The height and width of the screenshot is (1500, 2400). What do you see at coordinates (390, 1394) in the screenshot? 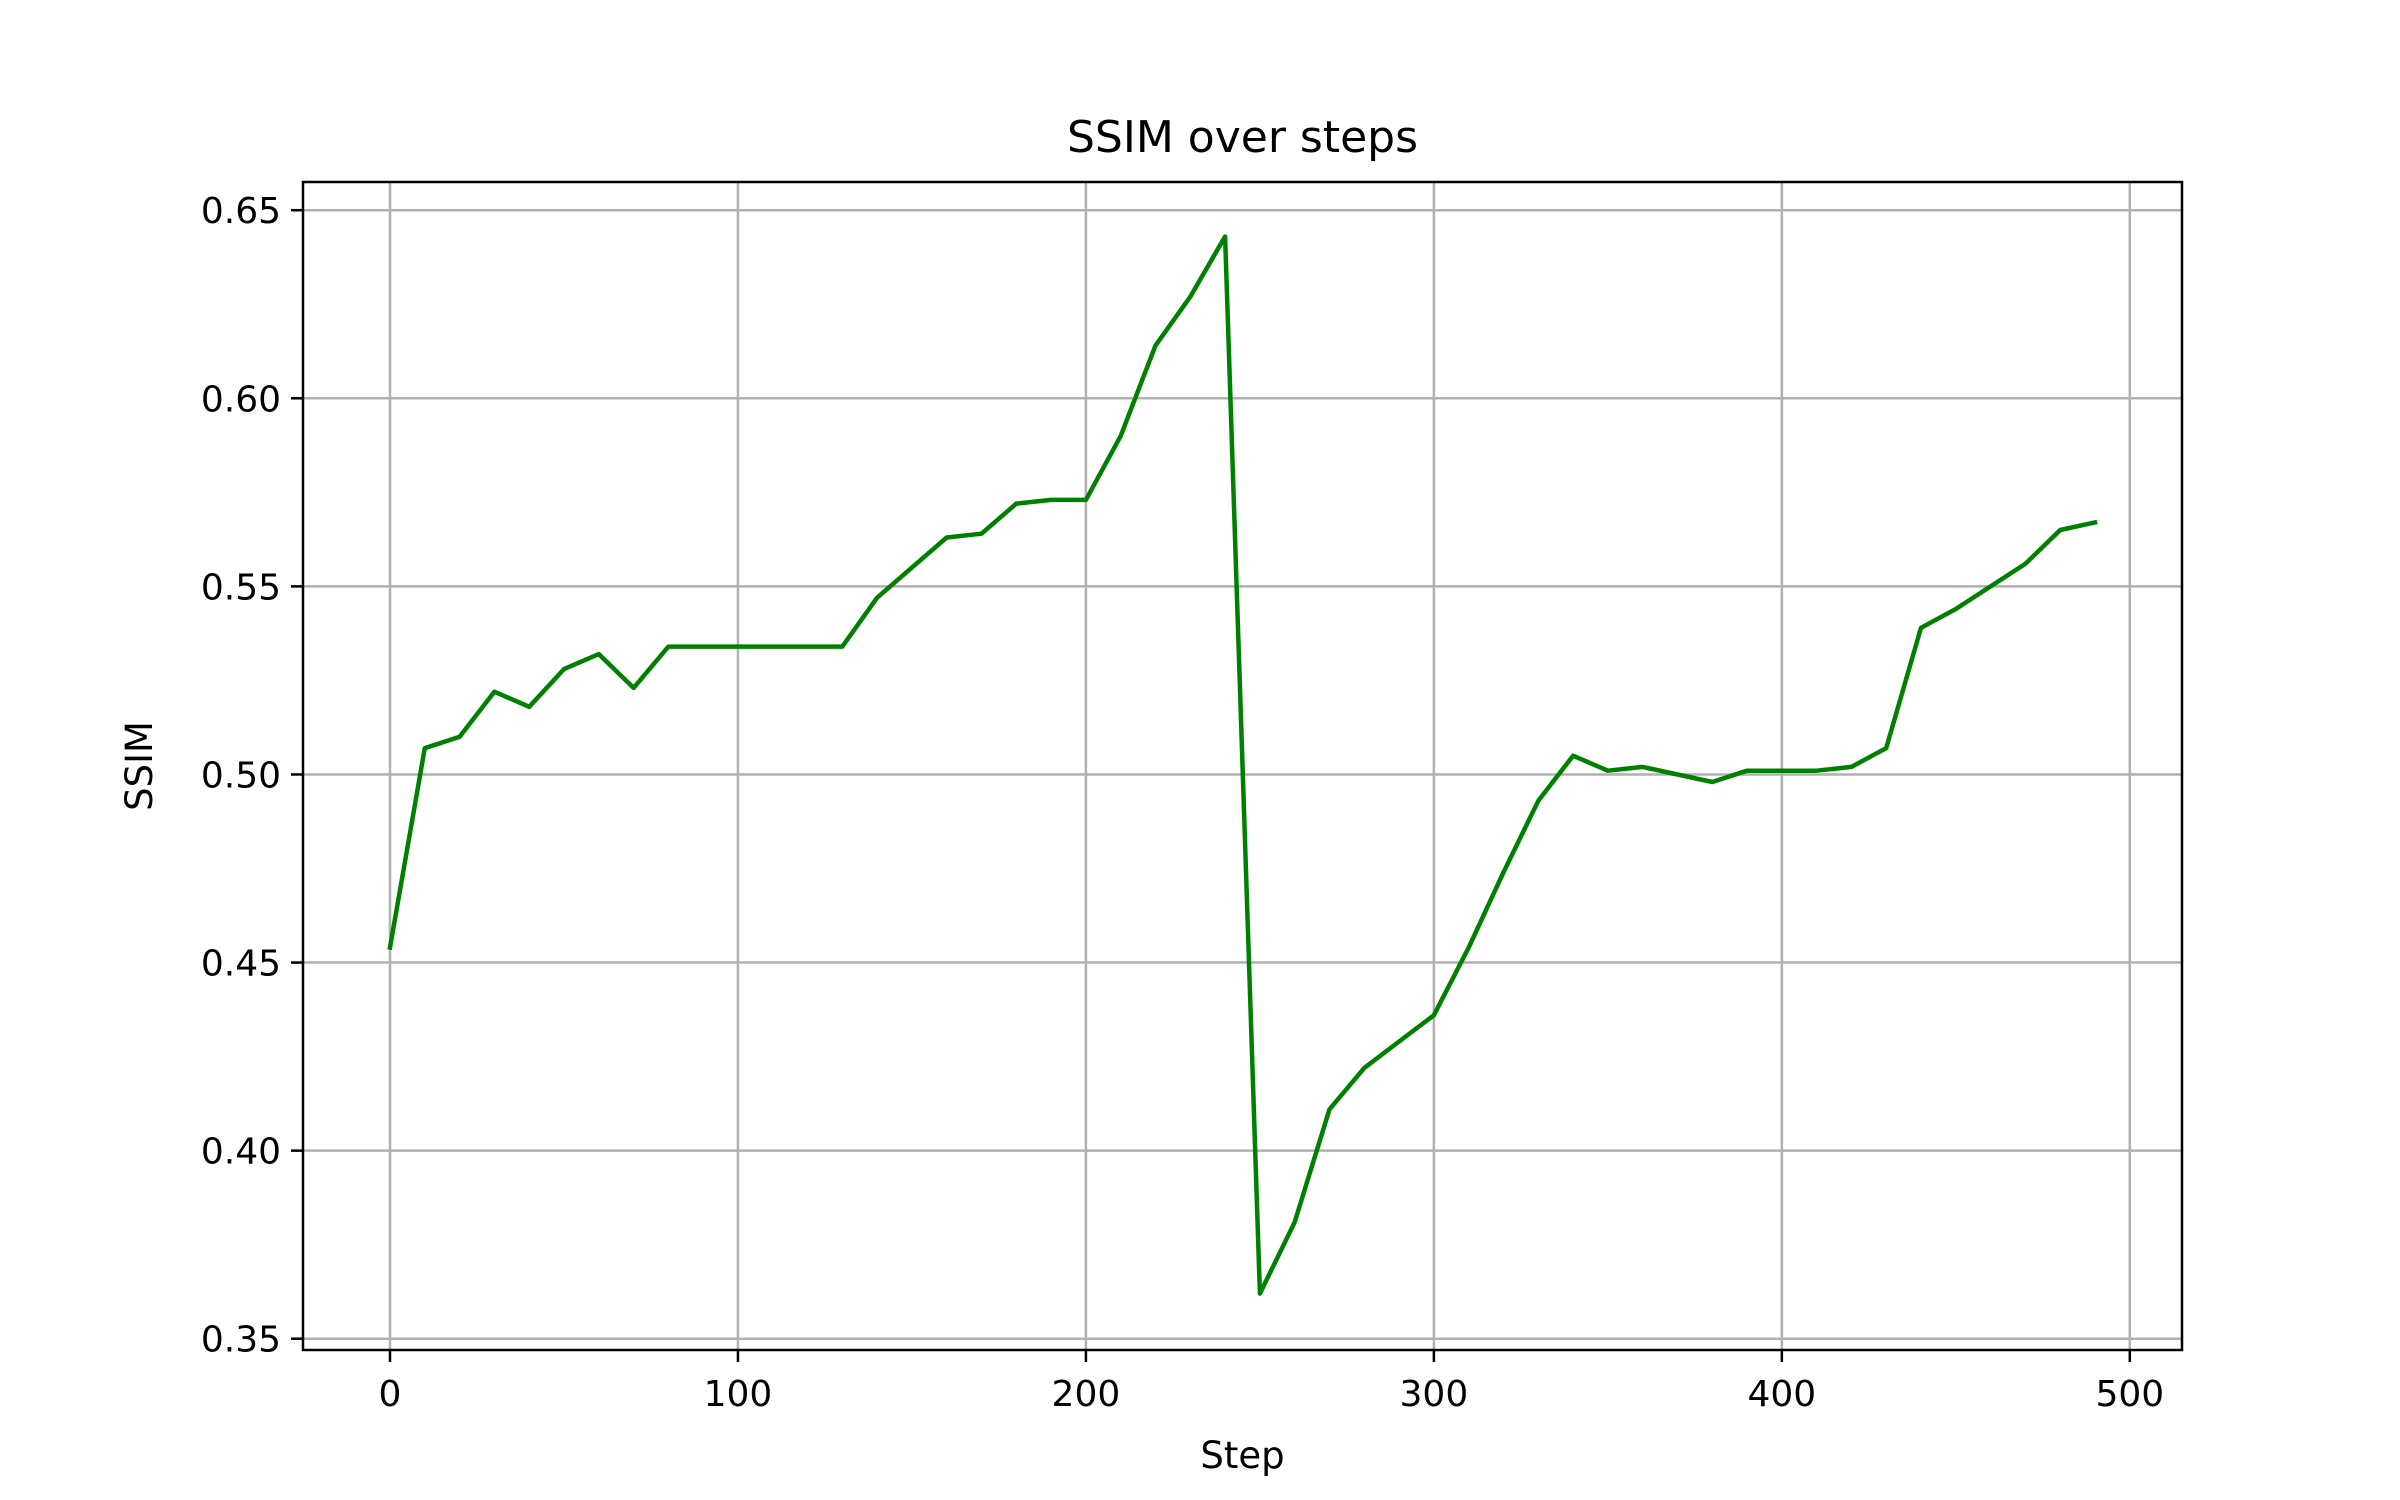
I see `x-tick-label: 0` at bounding box center [390, 1394].